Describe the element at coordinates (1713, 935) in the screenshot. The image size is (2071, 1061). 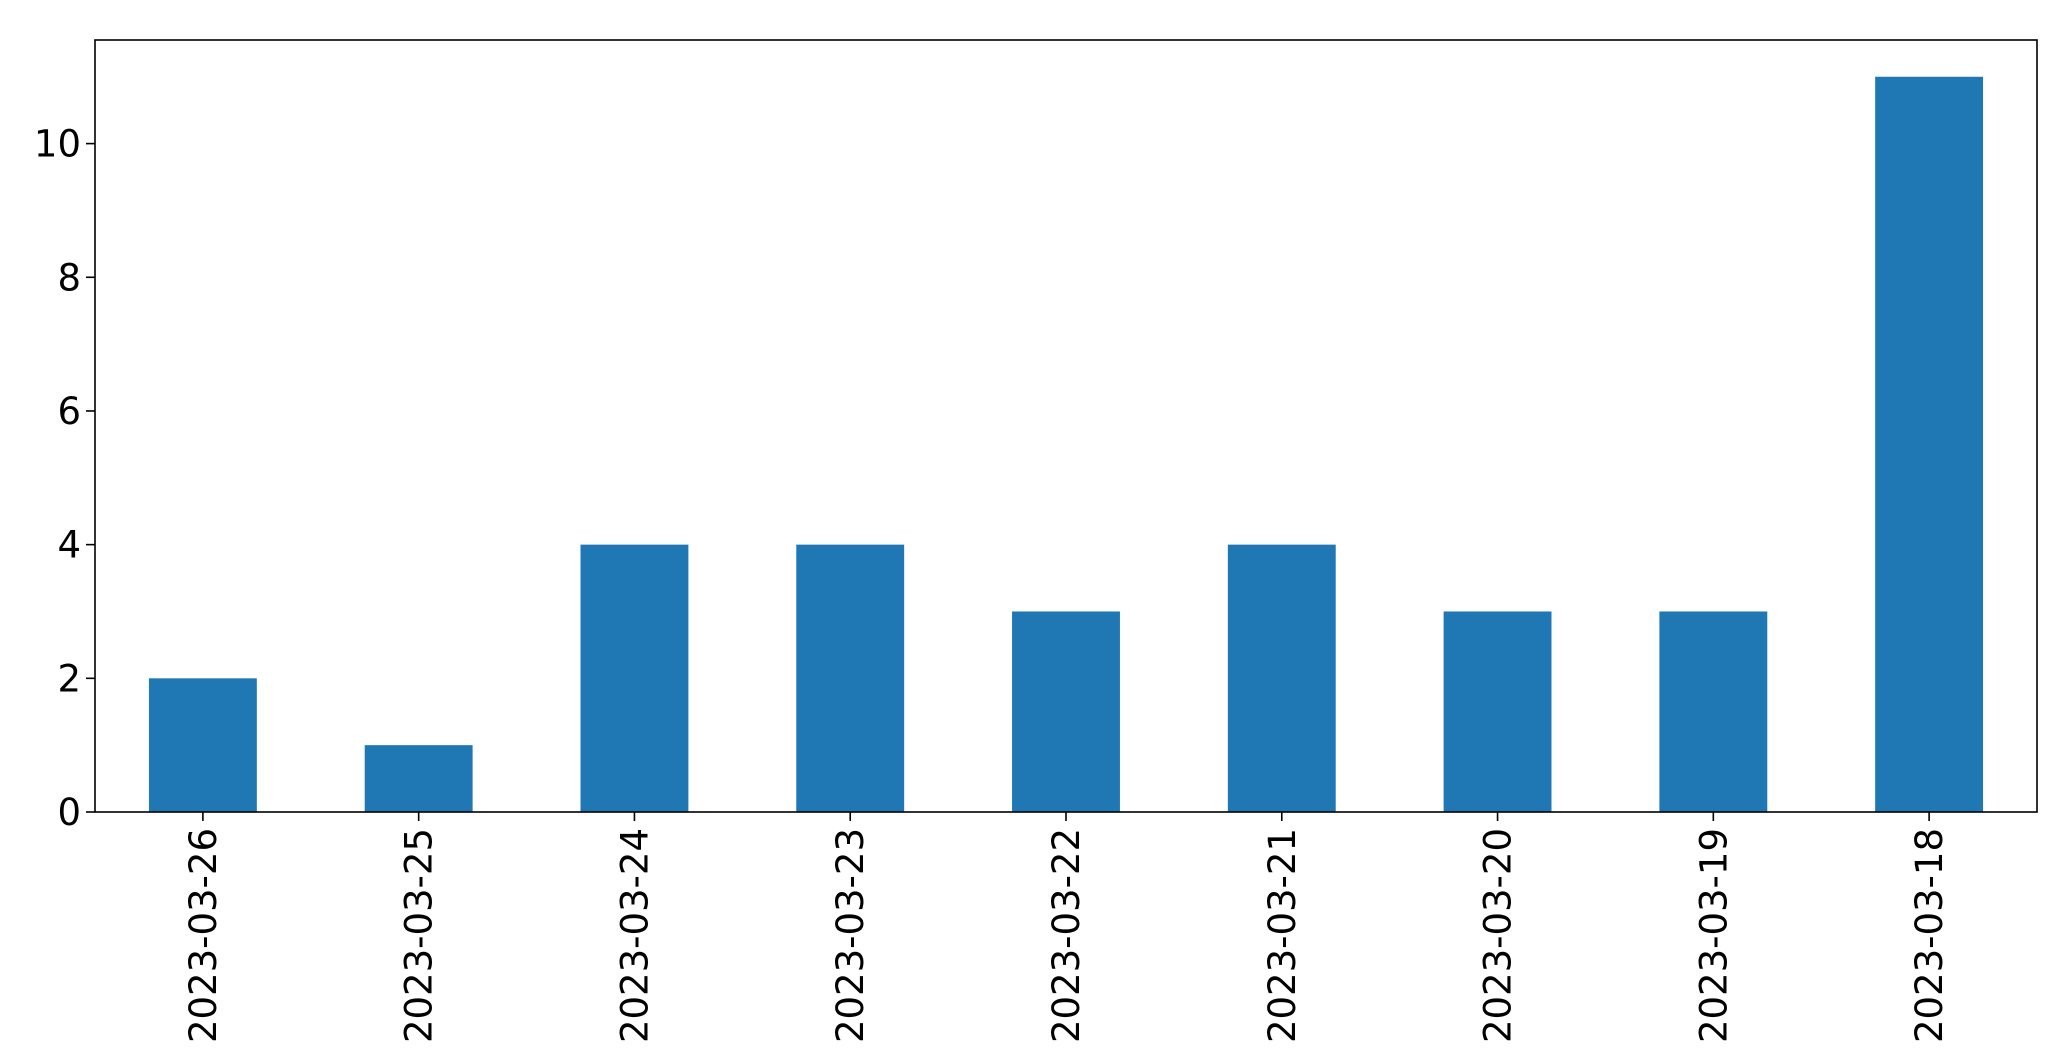
I see `x-tick-label: 2023-03-19` at that location.